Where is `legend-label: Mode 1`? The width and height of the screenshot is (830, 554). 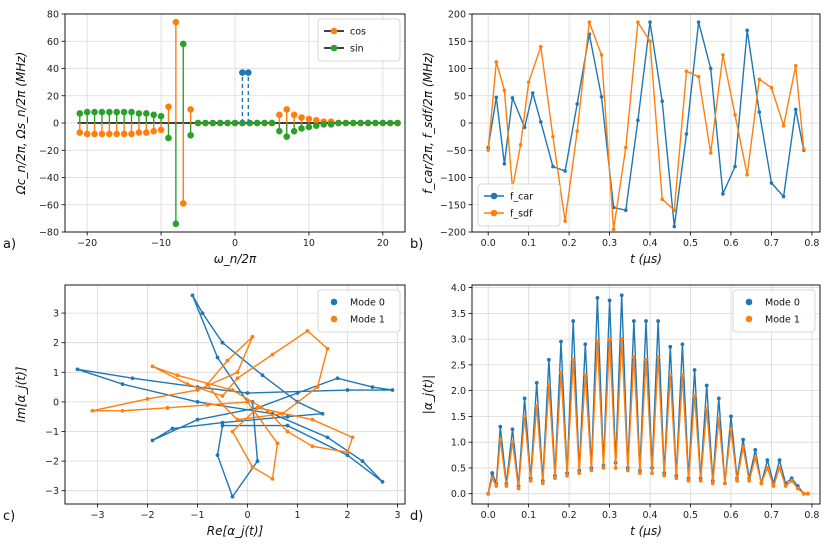 legend-label: Mode 1 is located at coordinates (782, 320).